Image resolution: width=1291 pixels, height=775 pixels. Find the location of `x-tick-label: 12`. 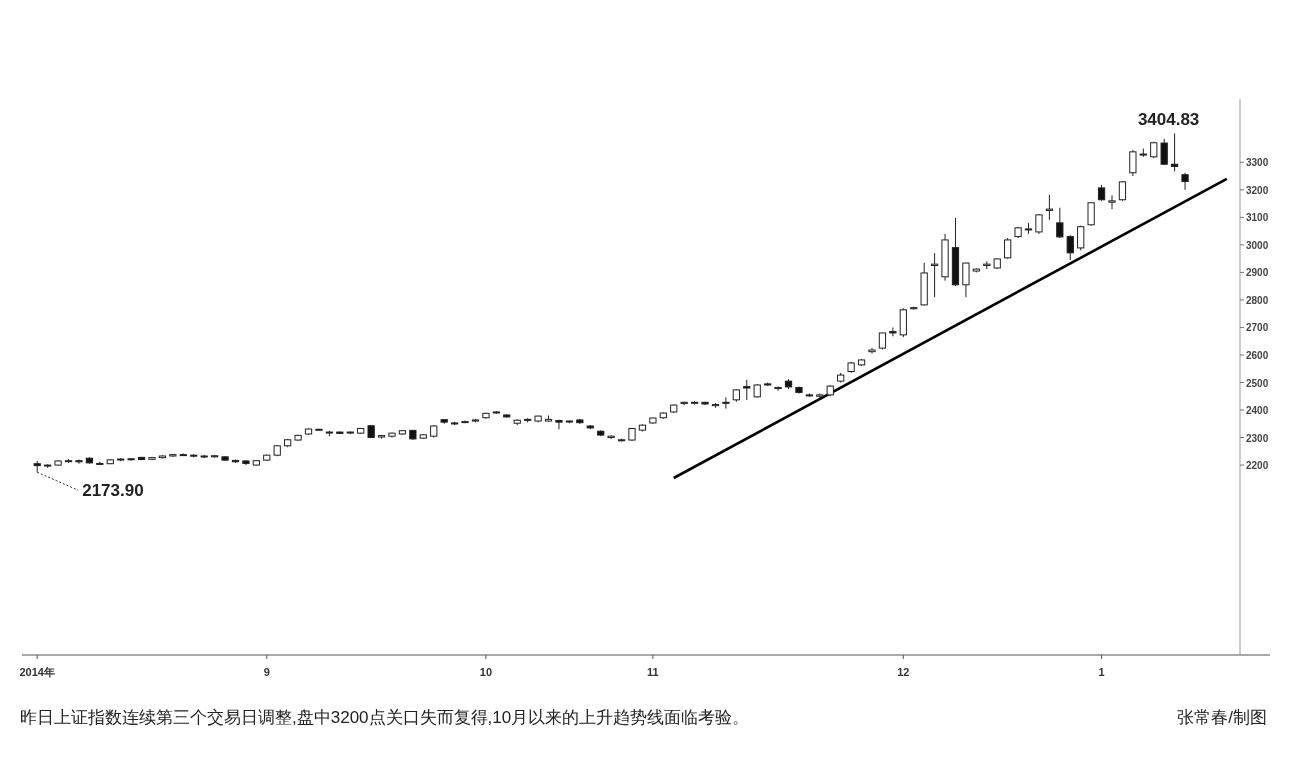

x-tick-label: 12 is located at coordinates (903, 672).